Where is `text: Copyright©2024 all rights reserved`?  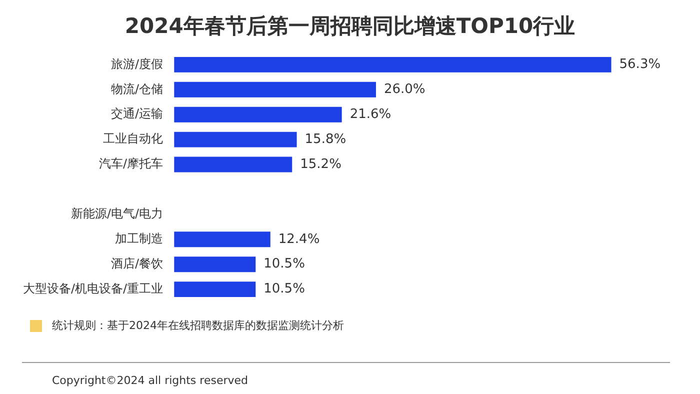
text: Copyright©2024 all rights reserved is located at coordinates (150, 380).